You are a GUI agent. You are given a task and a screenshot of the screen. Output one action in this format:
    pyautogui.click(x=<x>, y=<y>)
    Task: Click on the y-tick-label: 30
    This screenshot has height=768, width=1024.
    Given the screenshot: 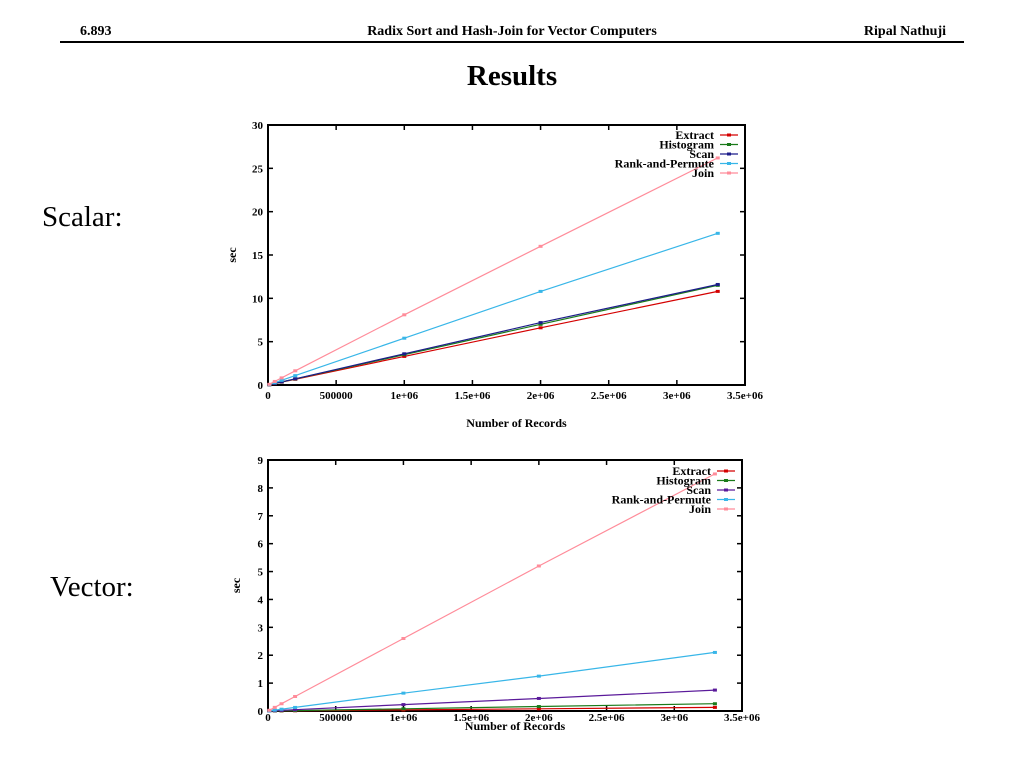 What is the action you would take?
    pyautogui.click(x=258, y=126)
    